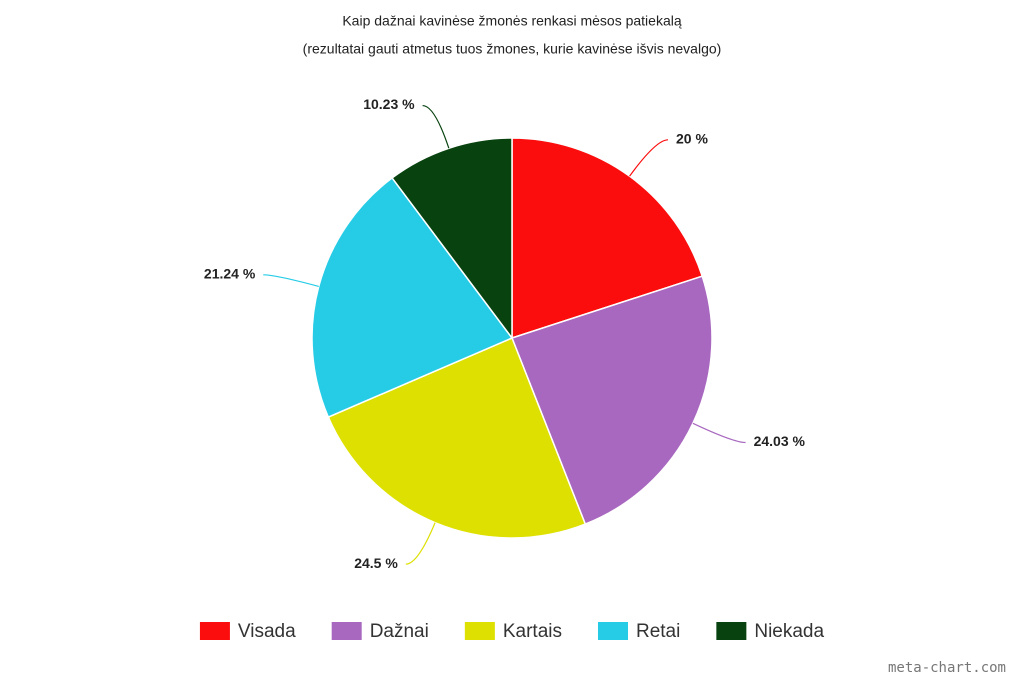 This screenshot has height=683, width=1024. I want to click on value-label: 24.5 %, so click(376, 563).